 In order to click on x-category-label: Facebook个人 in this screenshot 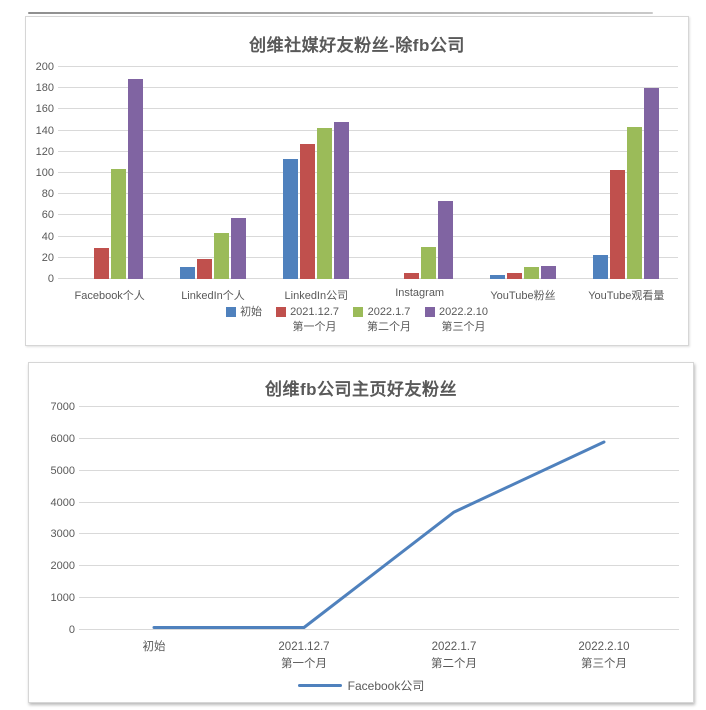, I will do `click(109, 296)`.